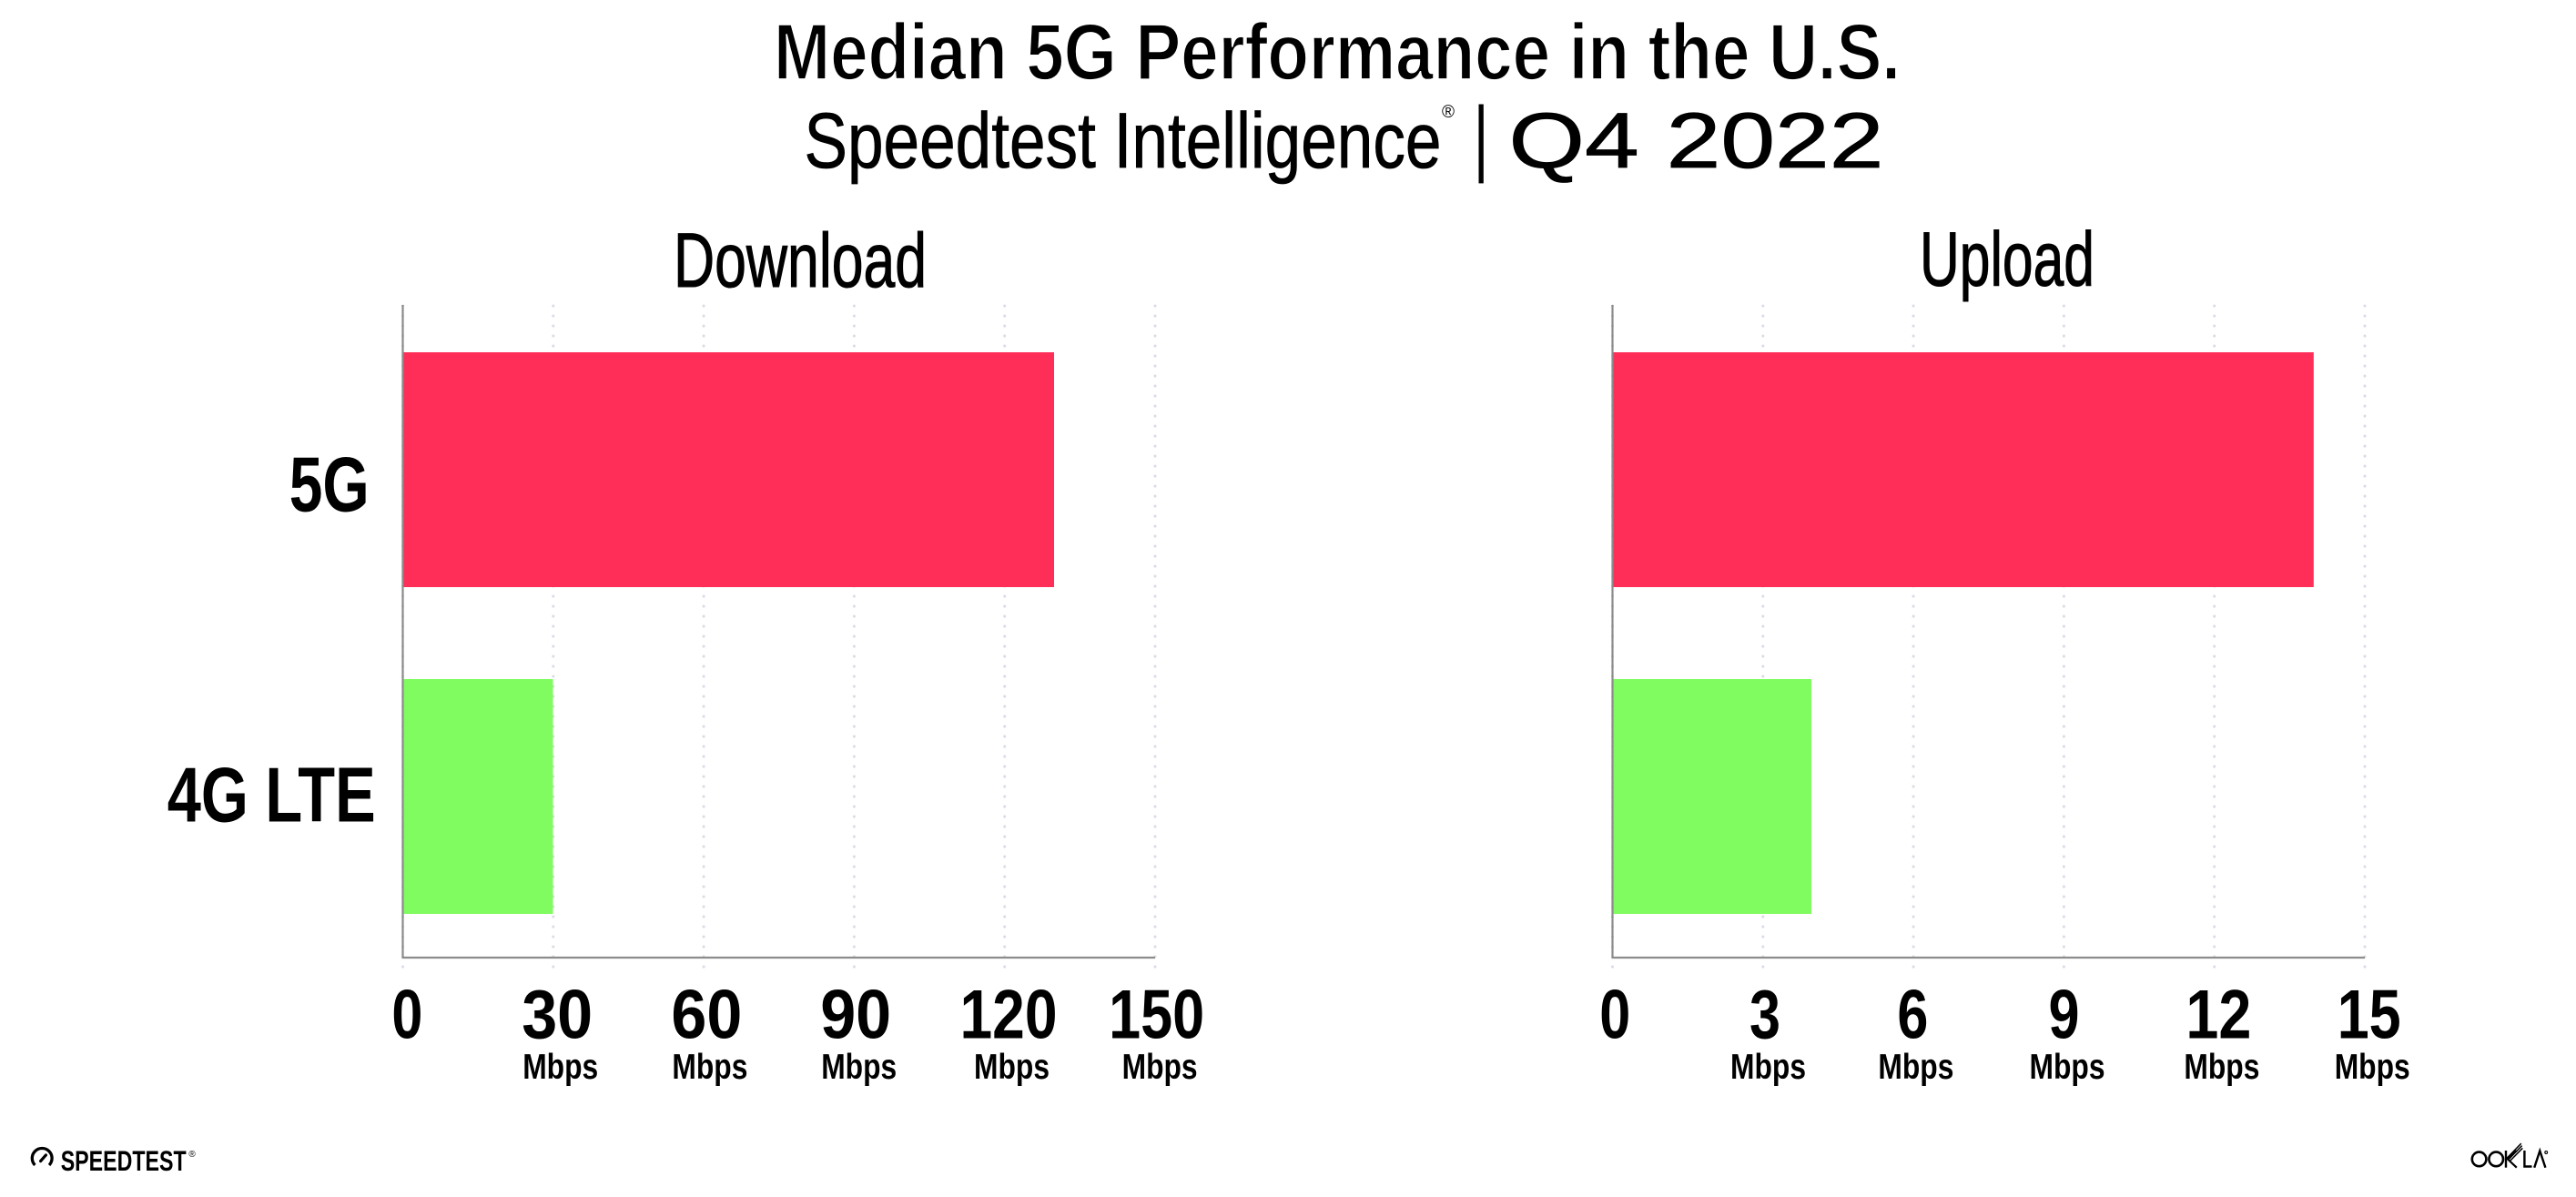  Describe the element at coordinates (557, 1015) in the screenshot. I see `svg-text: 30` at that location.